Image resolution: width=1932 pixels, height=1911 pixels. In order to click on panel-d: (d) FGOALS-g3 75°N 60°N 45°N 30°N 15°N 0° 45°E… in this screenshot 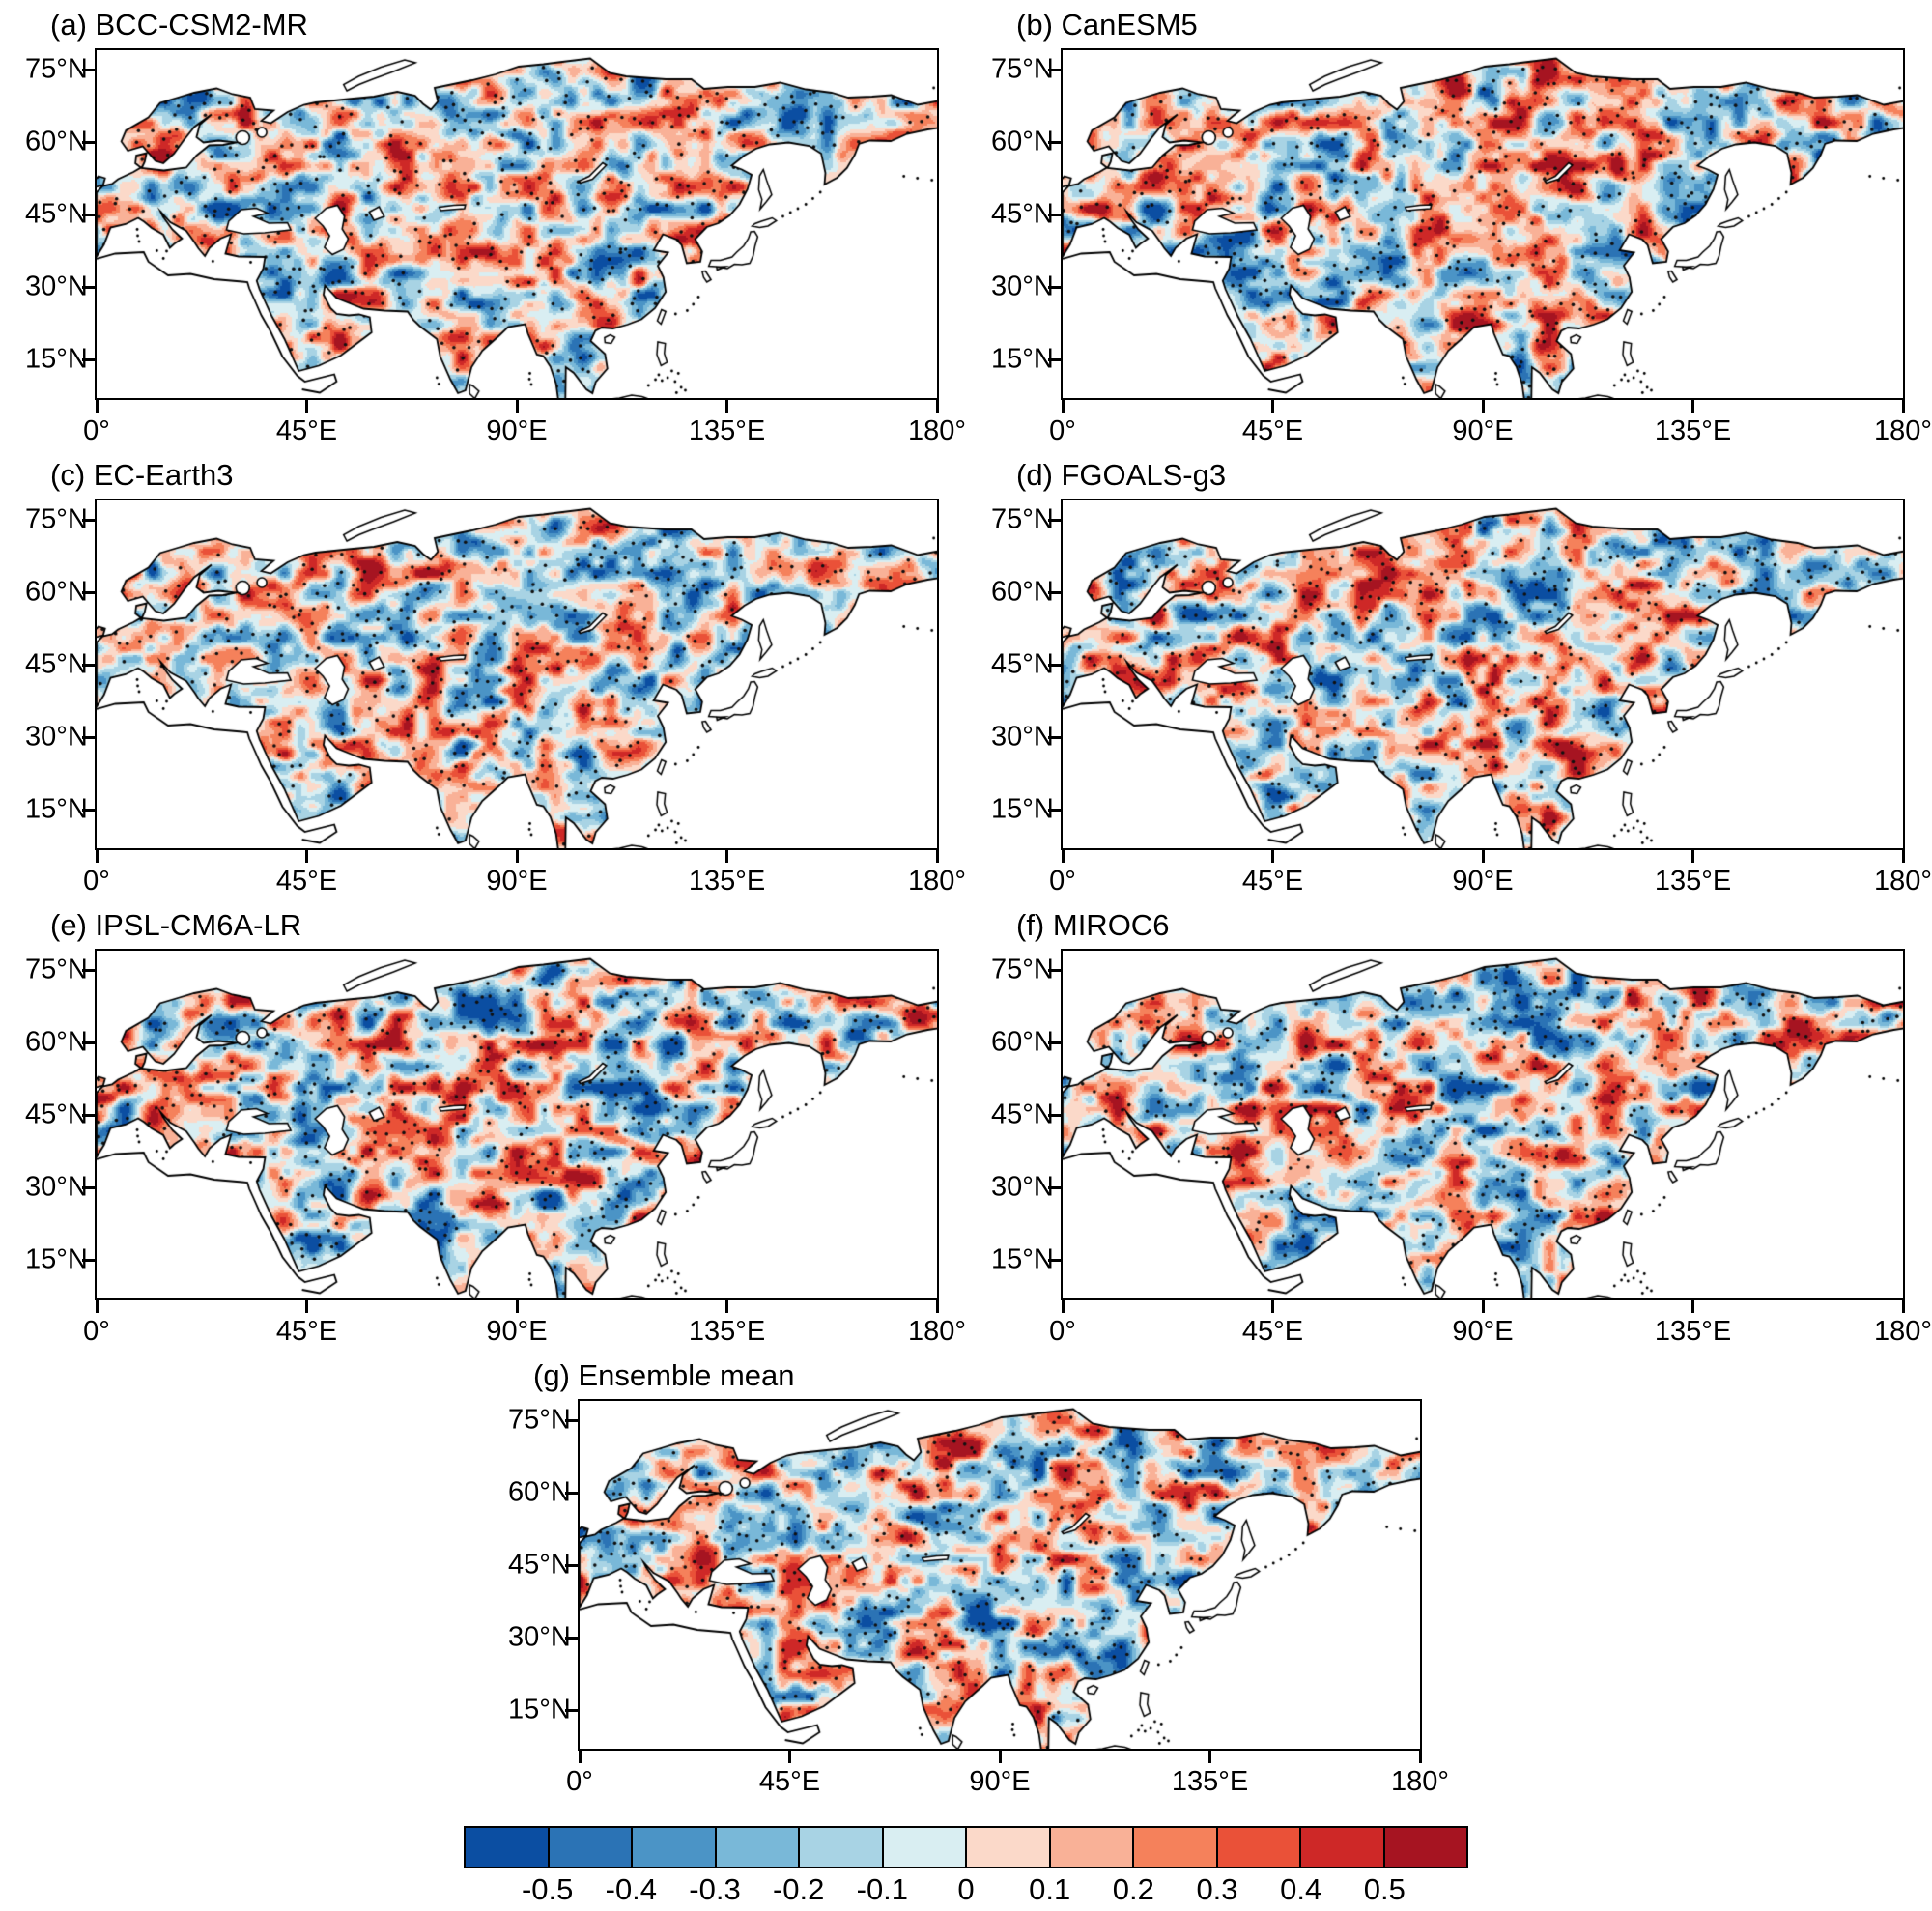, I will do `click(1461, 678)`.